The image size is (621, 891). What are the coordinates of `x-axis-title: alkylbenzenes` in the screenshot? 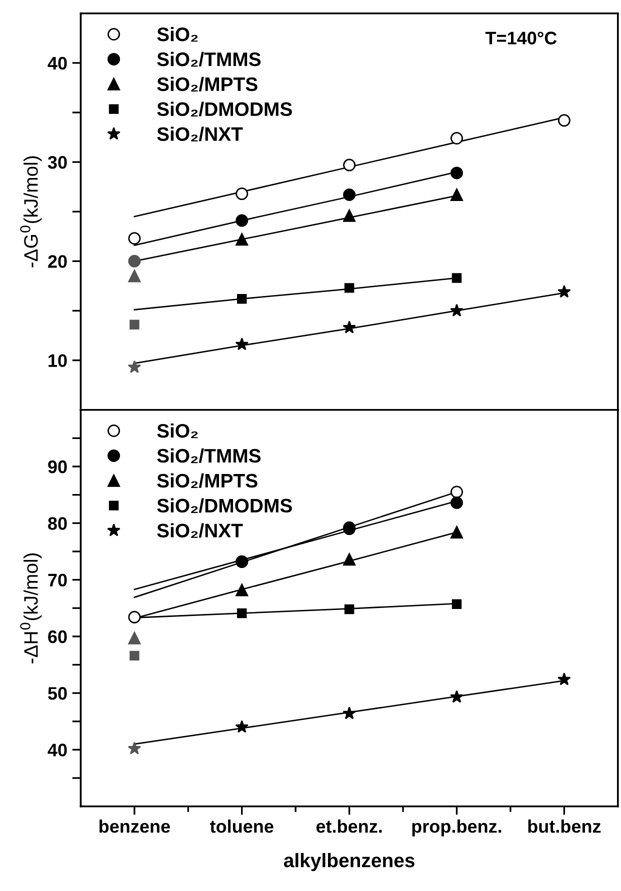 It's located at (349, 862).